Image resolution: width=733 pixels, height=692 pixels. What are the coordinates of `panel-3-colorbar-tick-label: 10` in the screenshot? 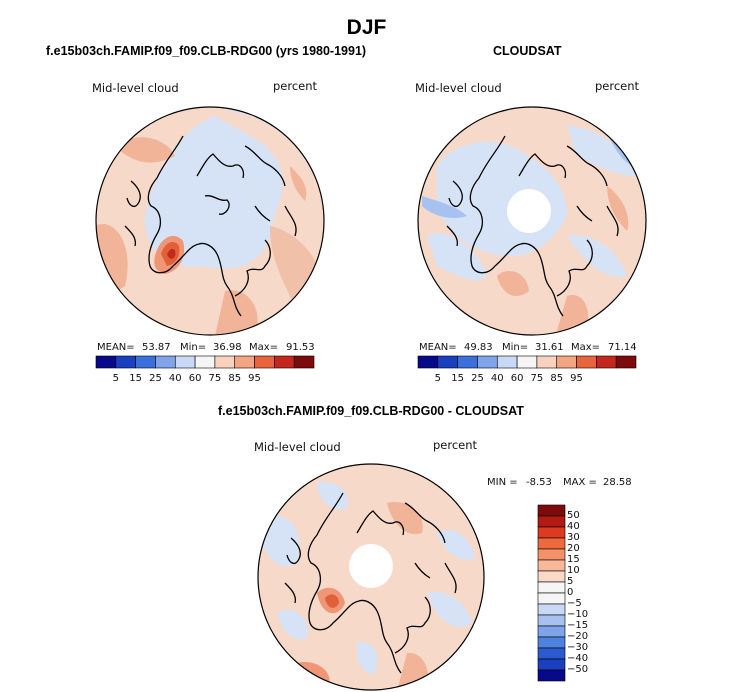 It's located at (573, 570).